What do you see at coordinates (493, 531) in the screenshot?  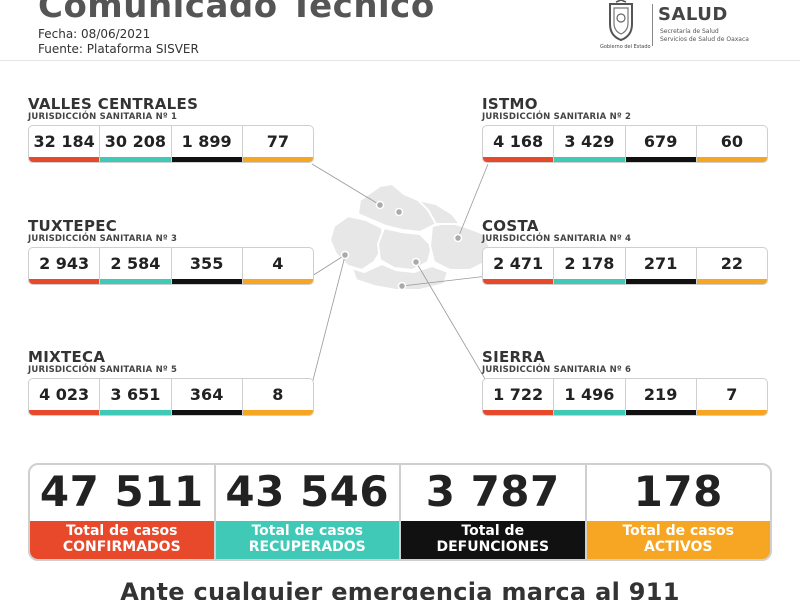 I see `total-label-line-1: Total de` at bounding box center [493, 531].